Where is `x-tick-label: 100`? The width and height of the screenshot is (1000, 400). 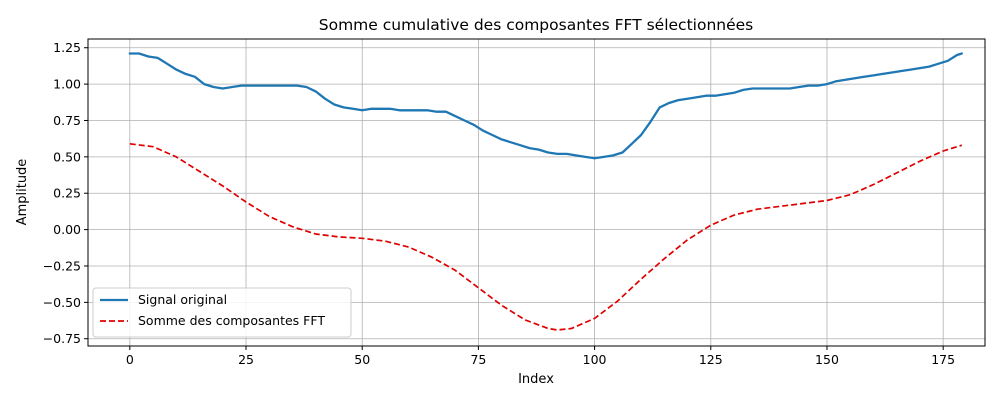
x-tick-label: 100 is located at coordinates (595, 359).